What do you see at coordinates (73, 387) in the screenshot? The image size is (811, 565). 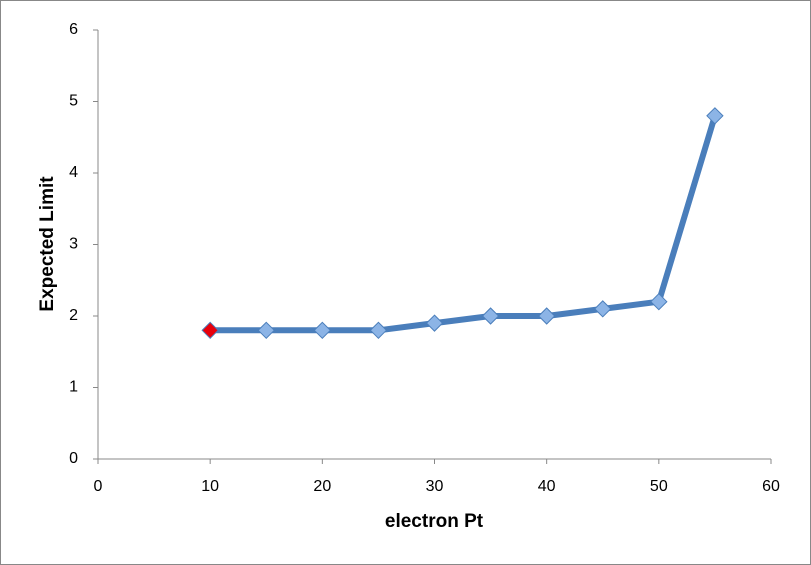 I see `y-tick-label: 1` at bounding box center [73, 387].